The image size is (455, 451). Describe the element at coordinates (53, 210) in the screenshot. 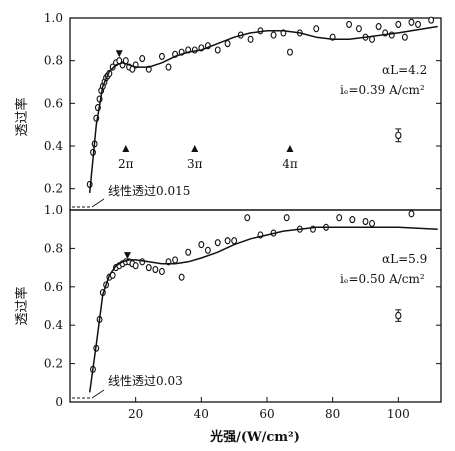

I see `bottom-y-tick-label: 1.0` at that location.